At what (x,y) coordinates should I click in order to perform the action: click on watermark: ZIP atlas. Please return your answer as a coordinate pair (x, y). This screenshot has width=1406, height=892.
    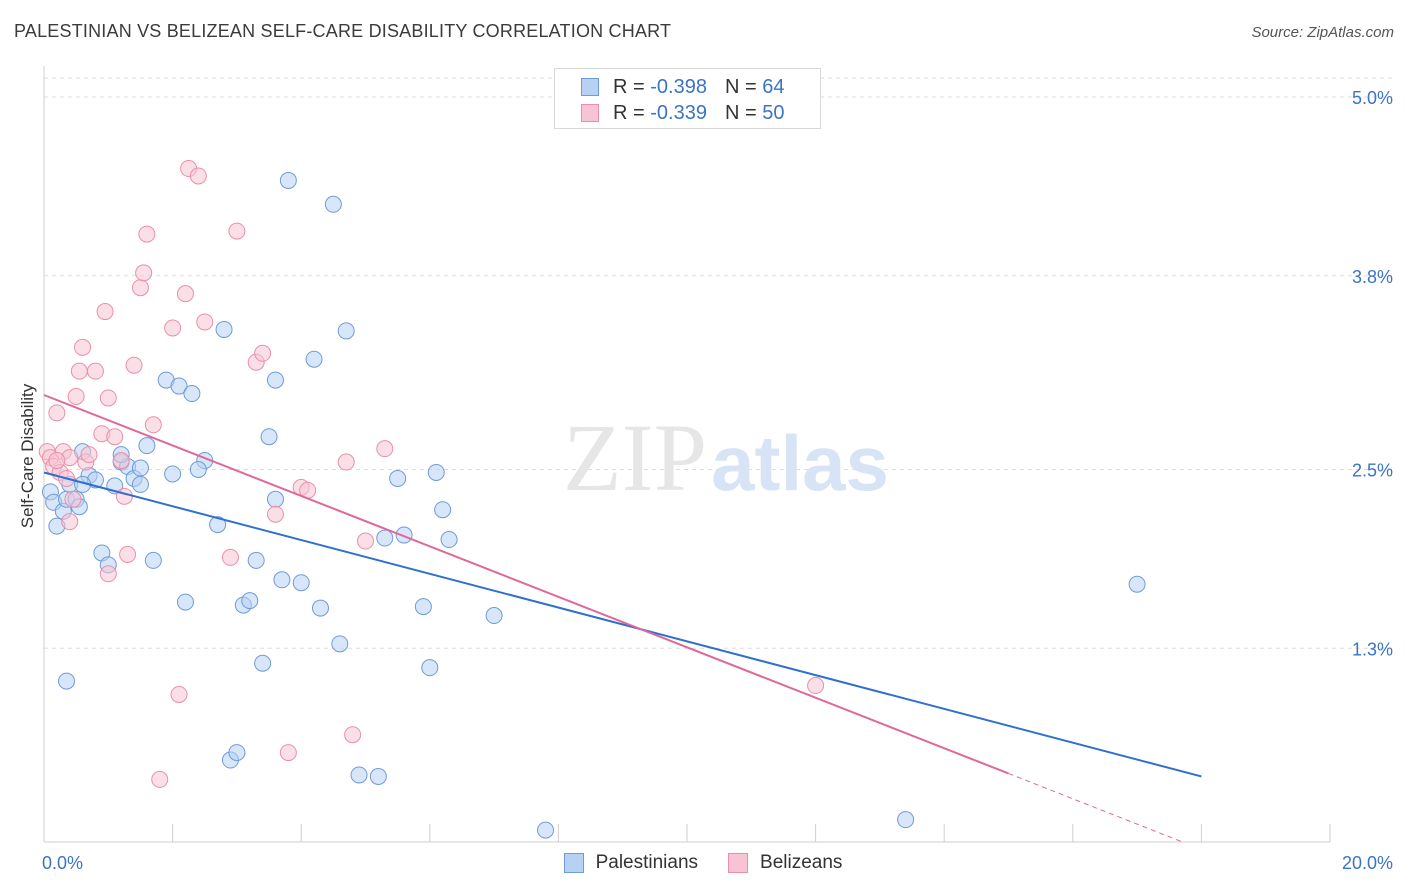
    Looking at the image, I should click on (726, 457).